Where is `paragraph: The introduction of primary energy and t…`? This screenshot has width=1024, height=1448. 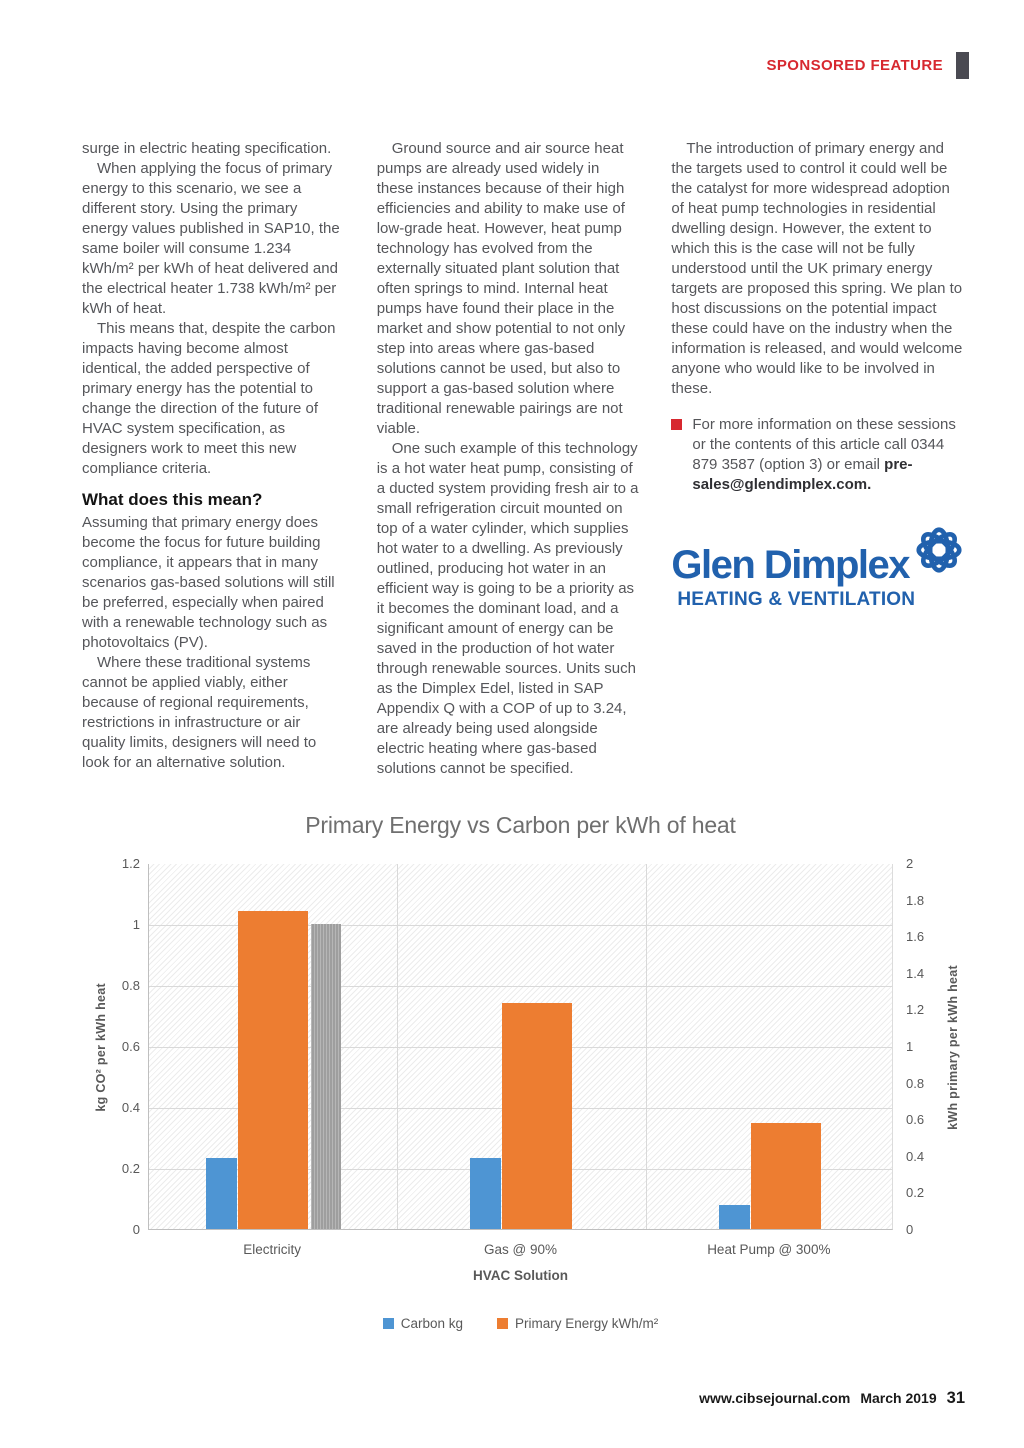 paragraph: The introduction of primary energy and t… is located at coordinates (817, 268).